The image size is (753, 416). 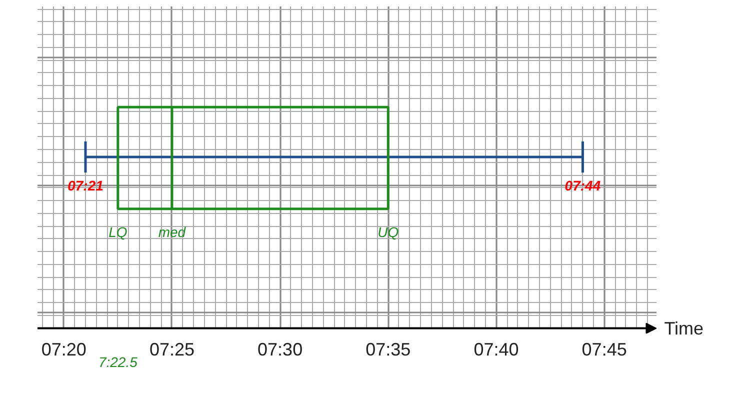 I want to click on x-tick-label: 07:20, so click(x=63, y=349).